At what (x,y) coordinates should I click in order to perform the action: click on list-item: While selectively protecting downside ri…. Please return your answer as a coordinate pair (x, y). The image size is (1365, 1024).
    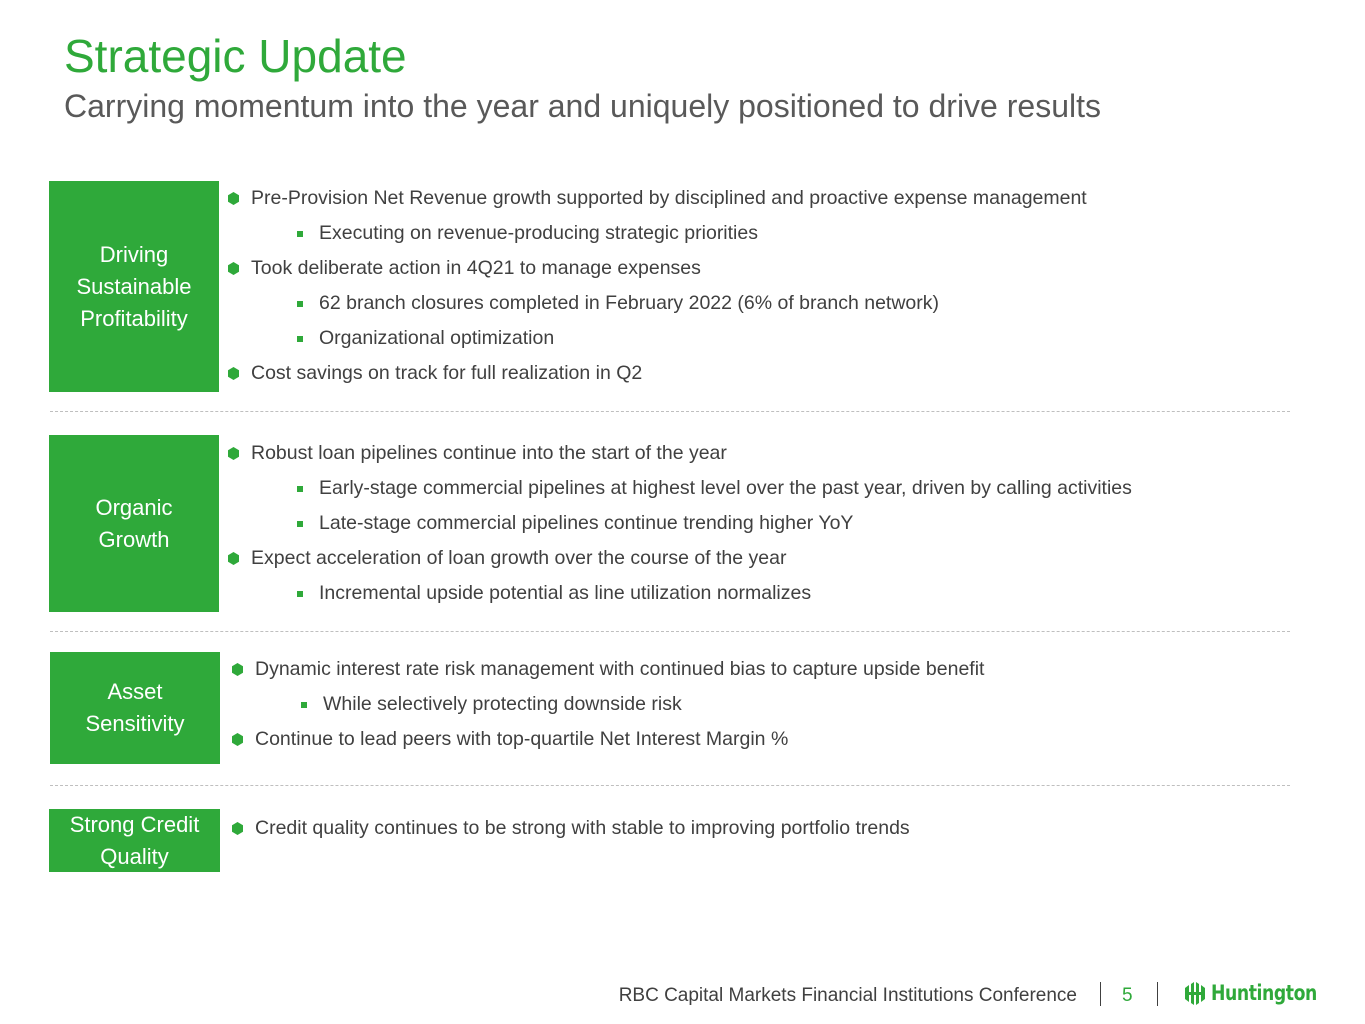
    Looking at the image, I should click on (607, 704).